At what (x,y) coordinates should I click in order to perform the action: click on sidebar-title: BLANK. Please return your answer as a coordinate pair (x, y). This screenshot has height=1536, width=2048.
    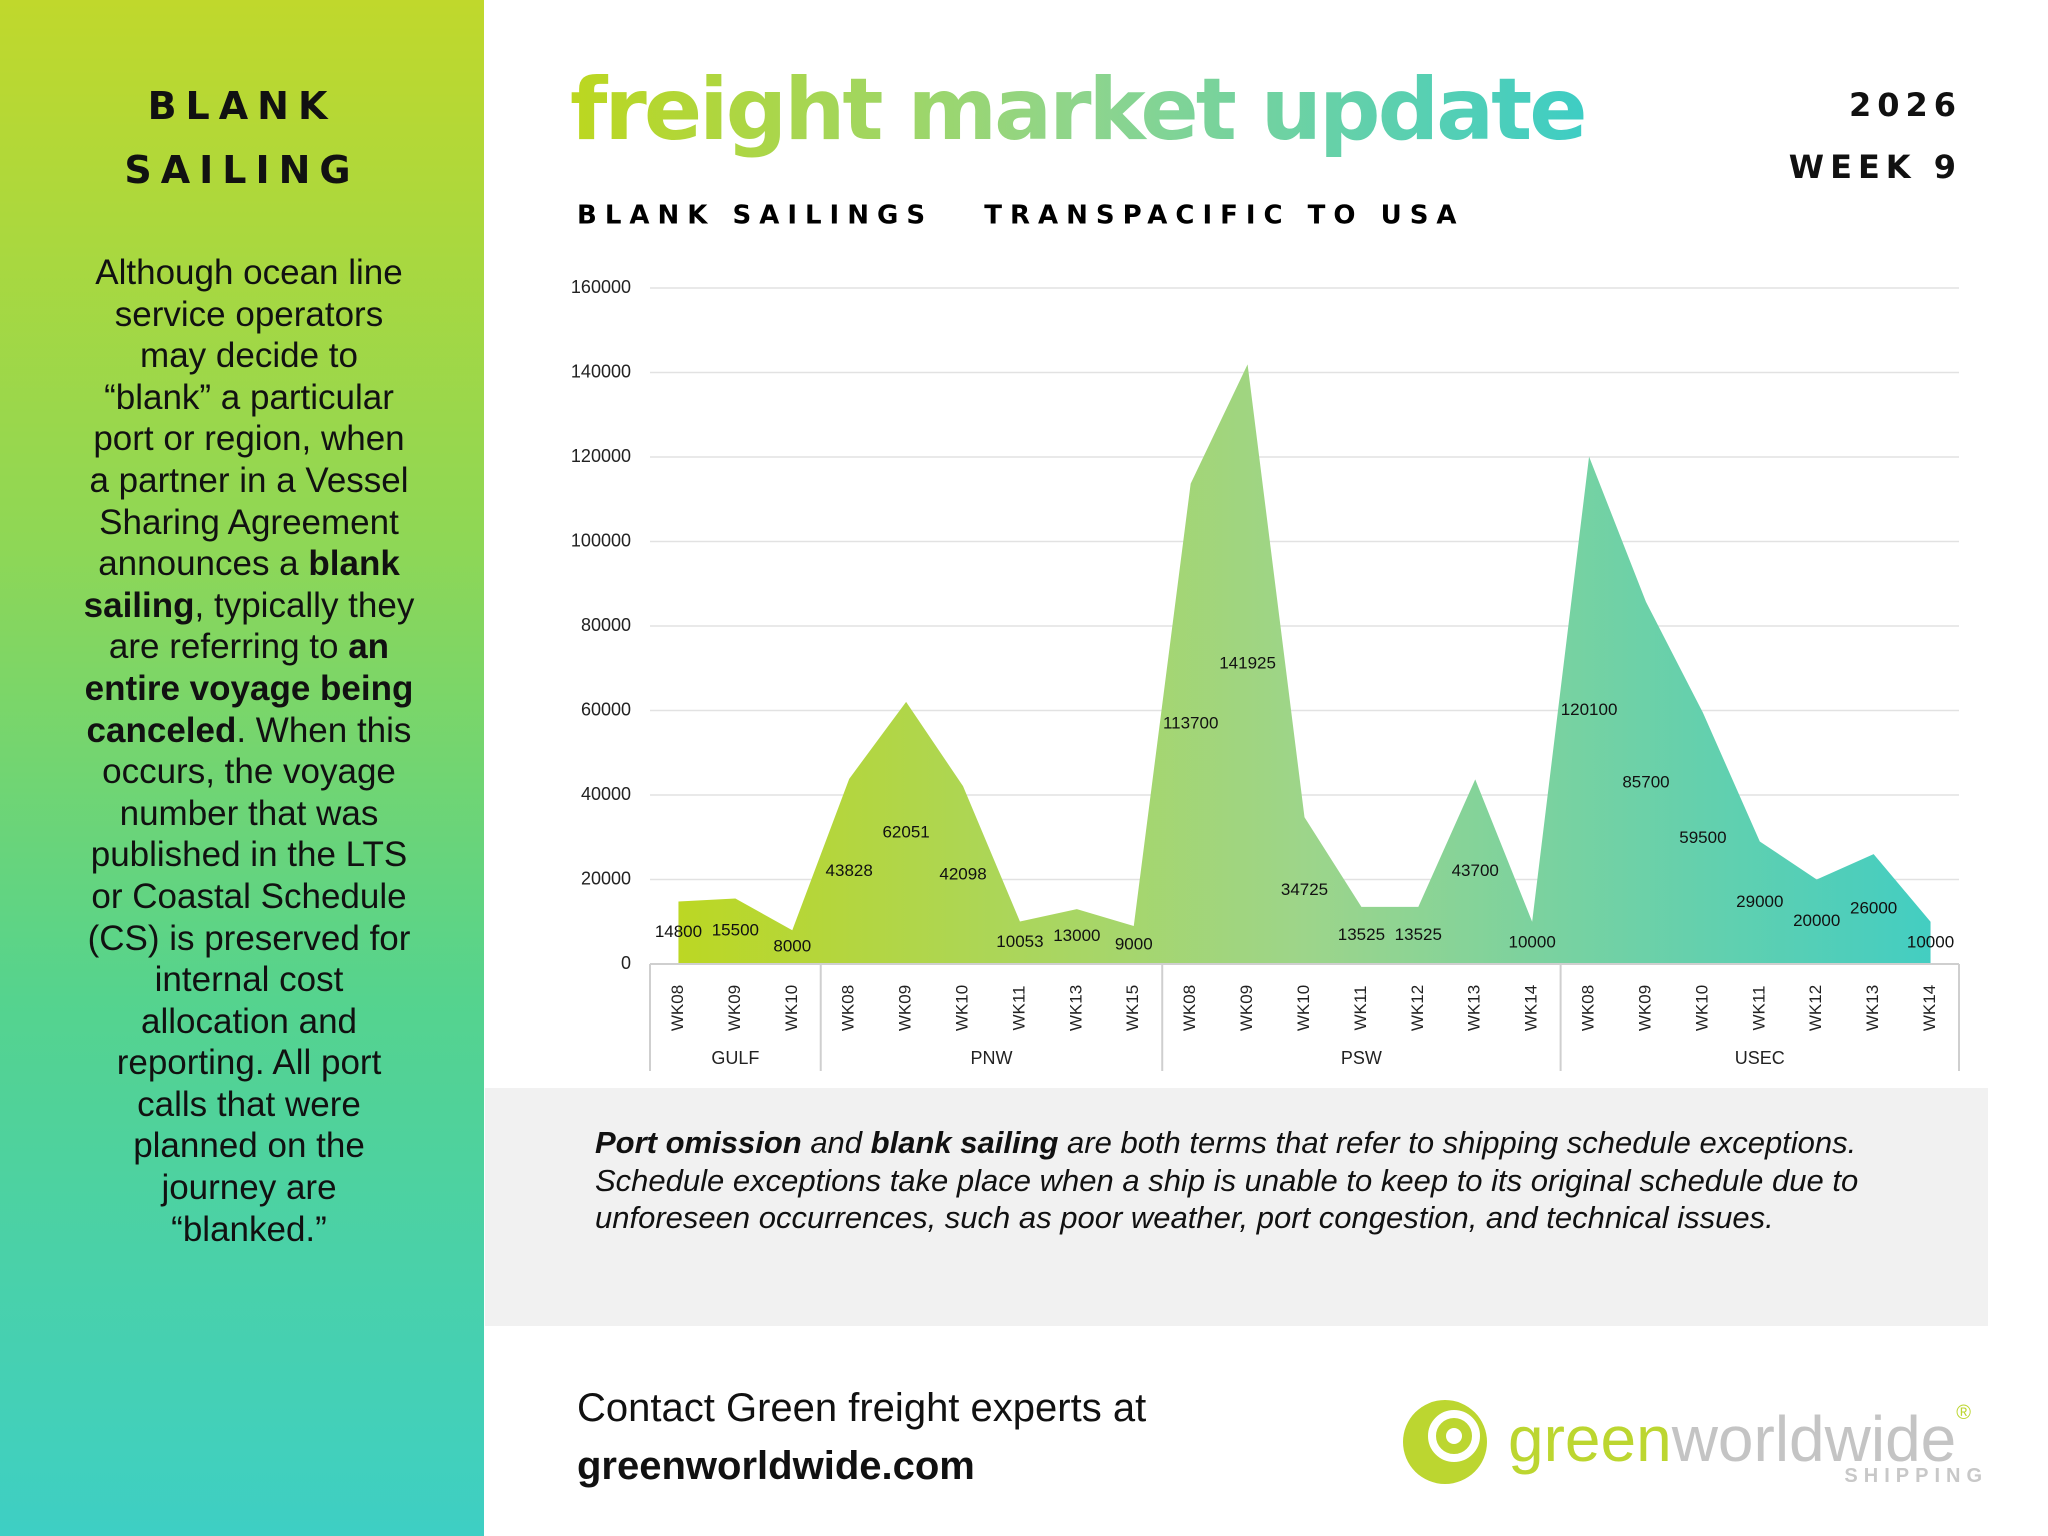
    Looking at the image, I should click on (242, 106).